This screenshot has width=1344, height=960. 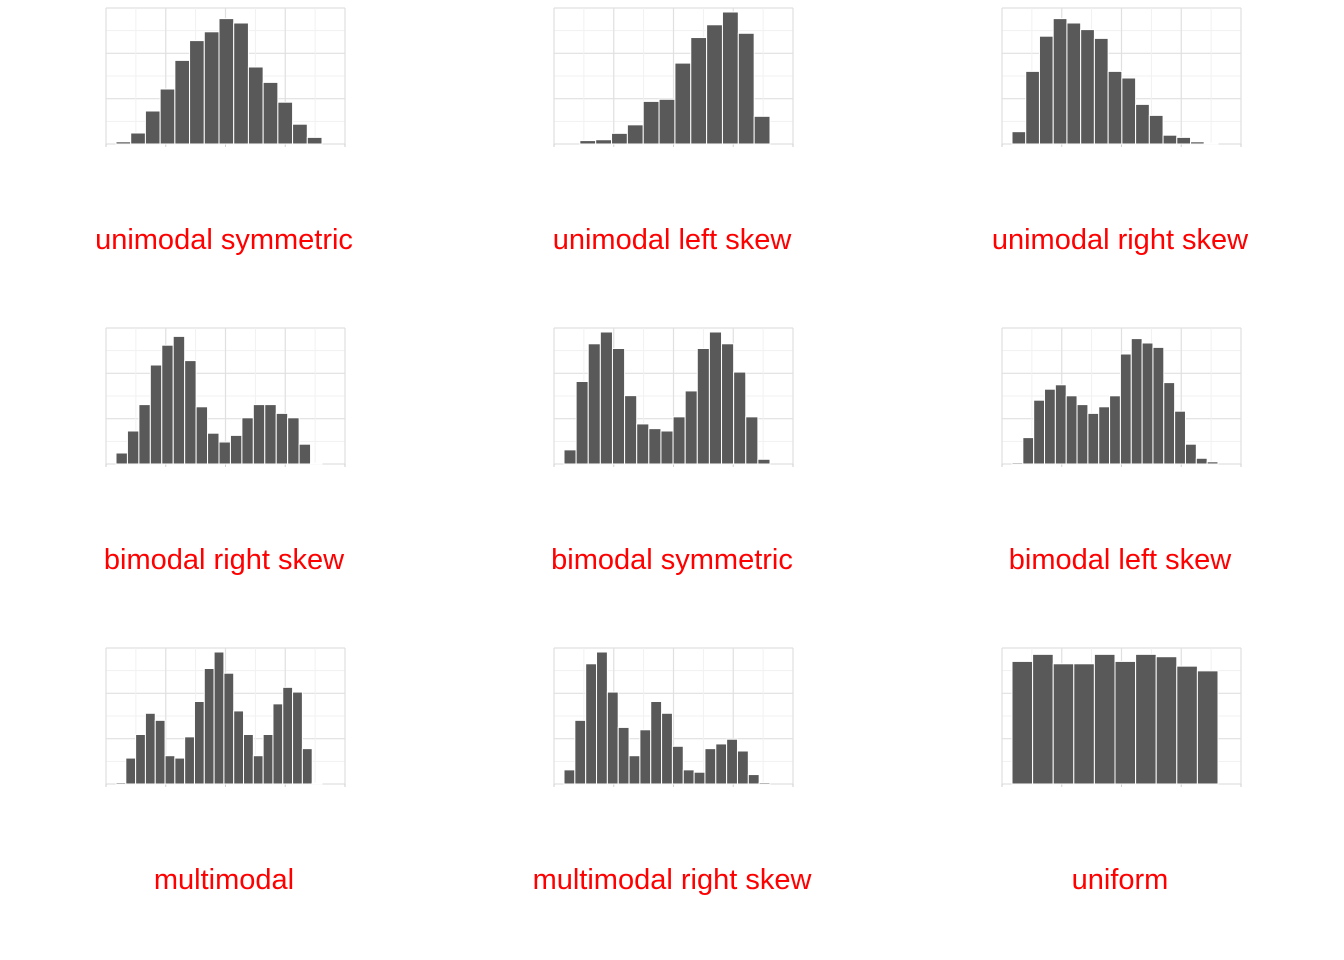 I want to click on panel-caption: unimodal right skew, so click(x=1120, y=240).